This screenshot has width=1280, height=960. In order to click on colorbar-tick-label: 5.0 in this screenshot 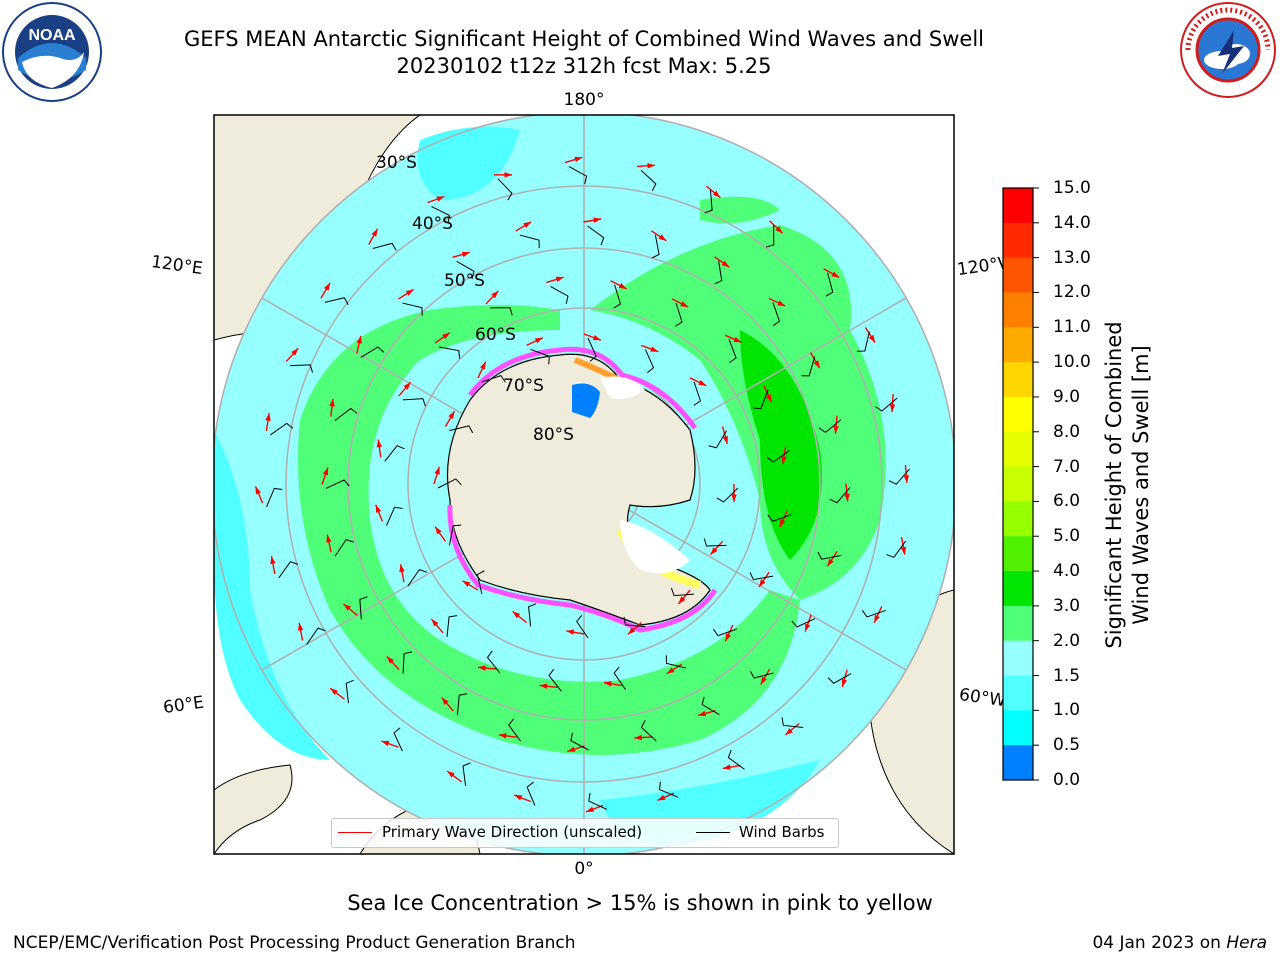, I will do `click(1067, 536)`.